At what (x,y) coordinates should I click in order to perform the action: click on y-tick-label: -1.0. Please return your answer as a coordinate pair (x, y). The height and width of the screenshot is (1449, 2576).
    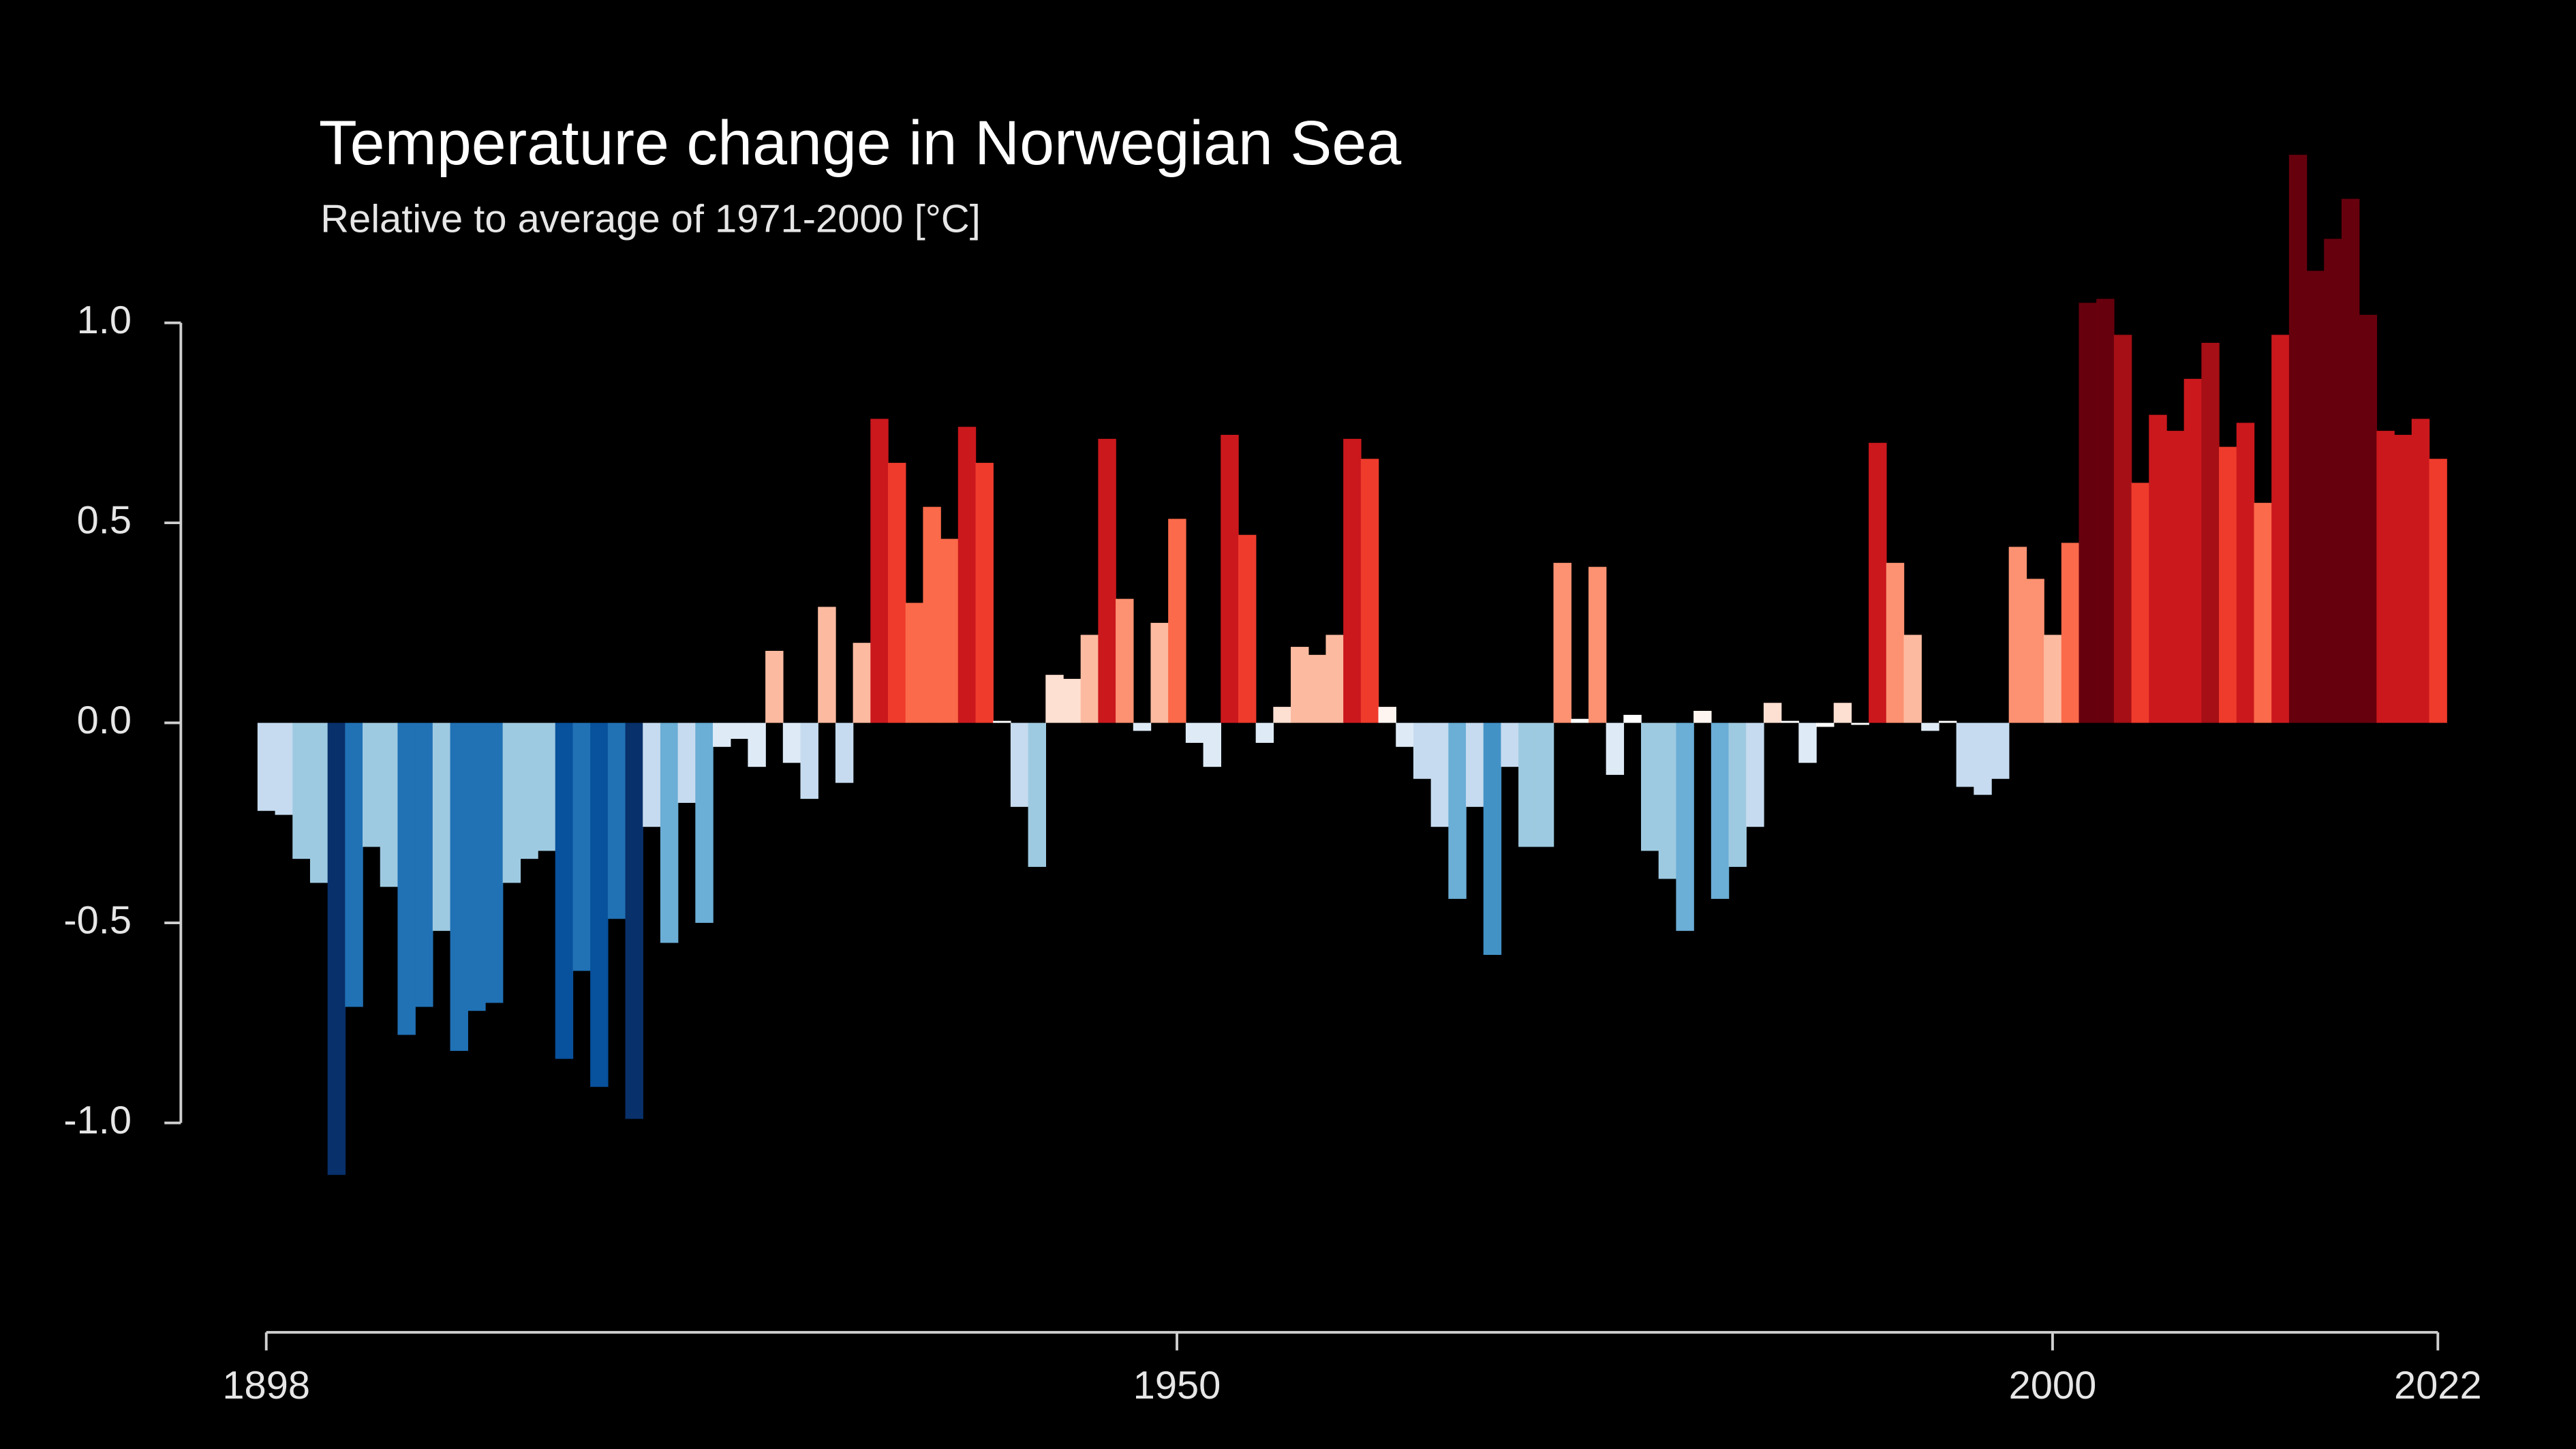
    Looking at the image, I should click on (98, 1120).